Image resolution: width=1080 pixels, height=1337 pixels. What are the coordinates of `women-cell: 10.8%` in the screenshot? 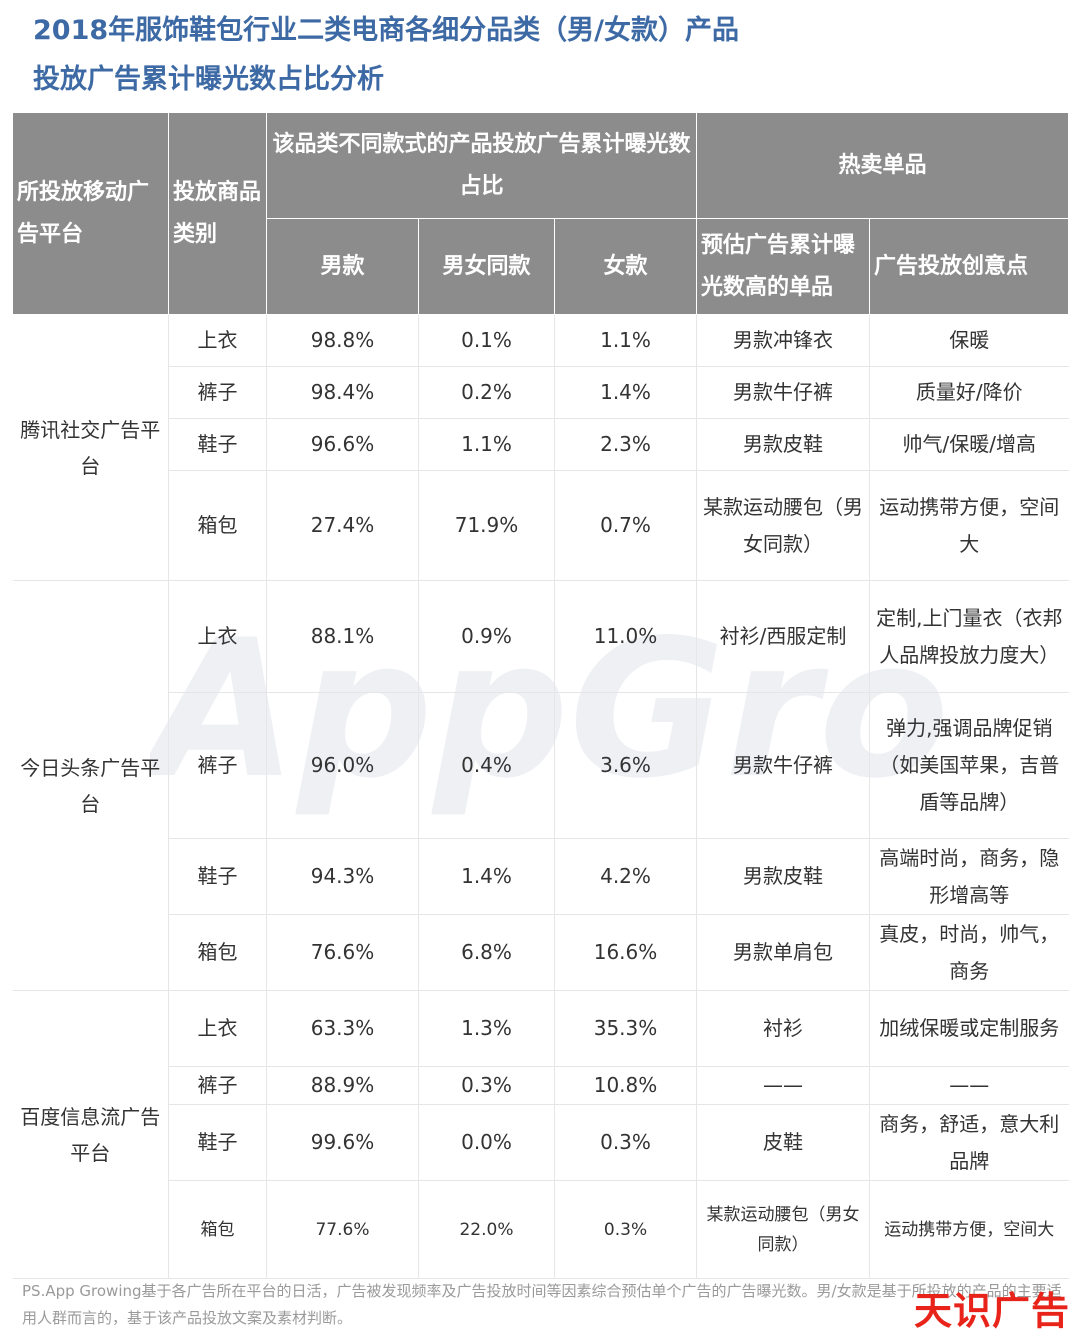 It's located at (626, 1085).